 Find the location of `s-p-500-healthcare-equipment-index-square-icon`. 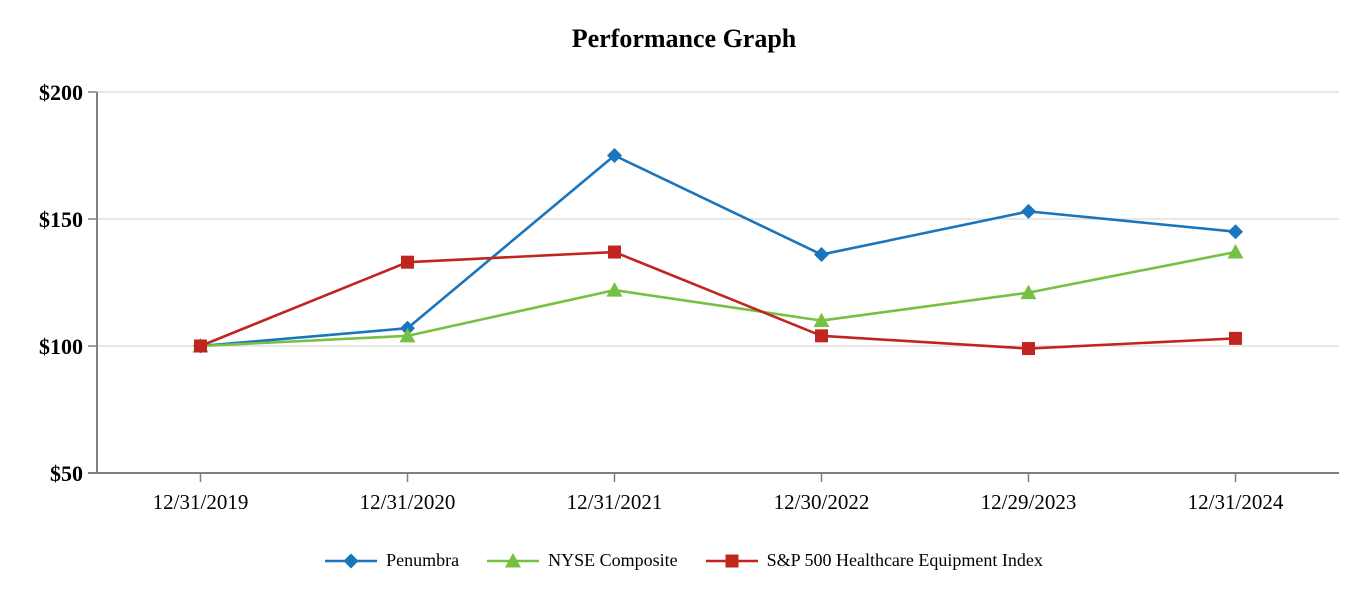

s-p-500-healthcare-equipment-index-square-icon is located at coordinates (731, 560).